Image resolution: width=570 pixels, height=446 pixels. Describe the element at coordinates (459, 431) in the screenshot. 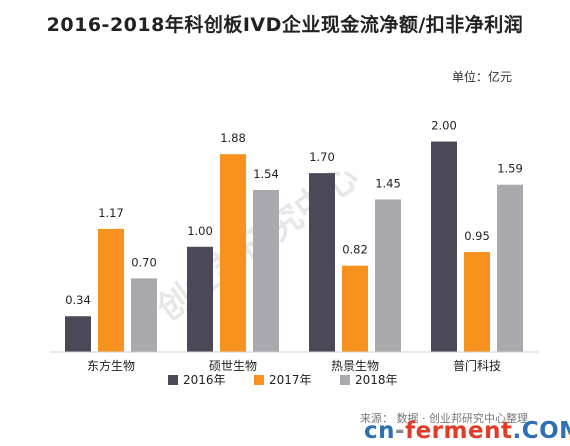

I see `logo-part-ferment: ferment` at that location.